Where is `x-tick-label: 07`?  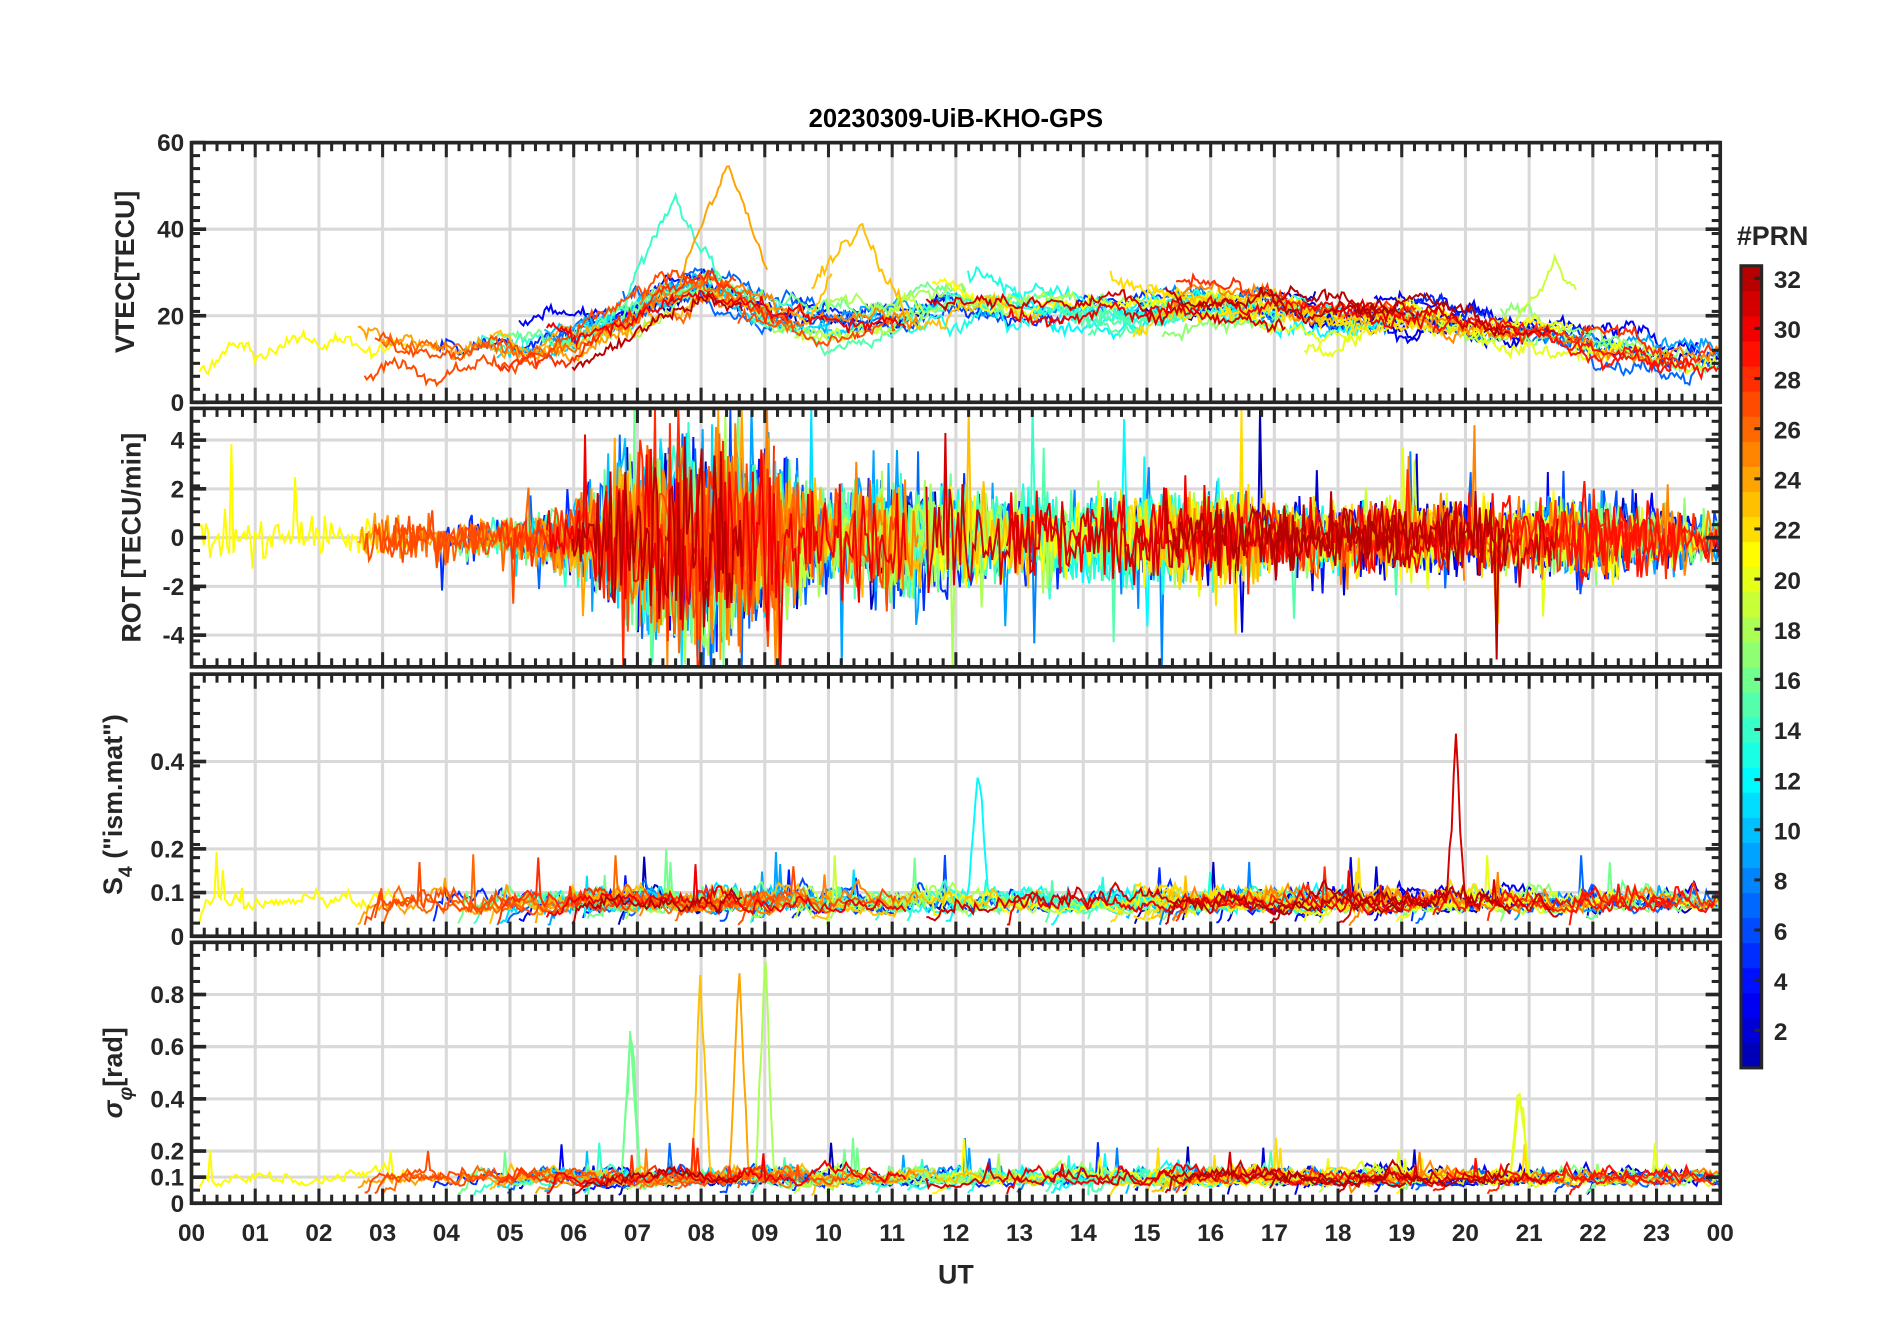 x-tick-label: 07 is located at coordinates (637, 1233).